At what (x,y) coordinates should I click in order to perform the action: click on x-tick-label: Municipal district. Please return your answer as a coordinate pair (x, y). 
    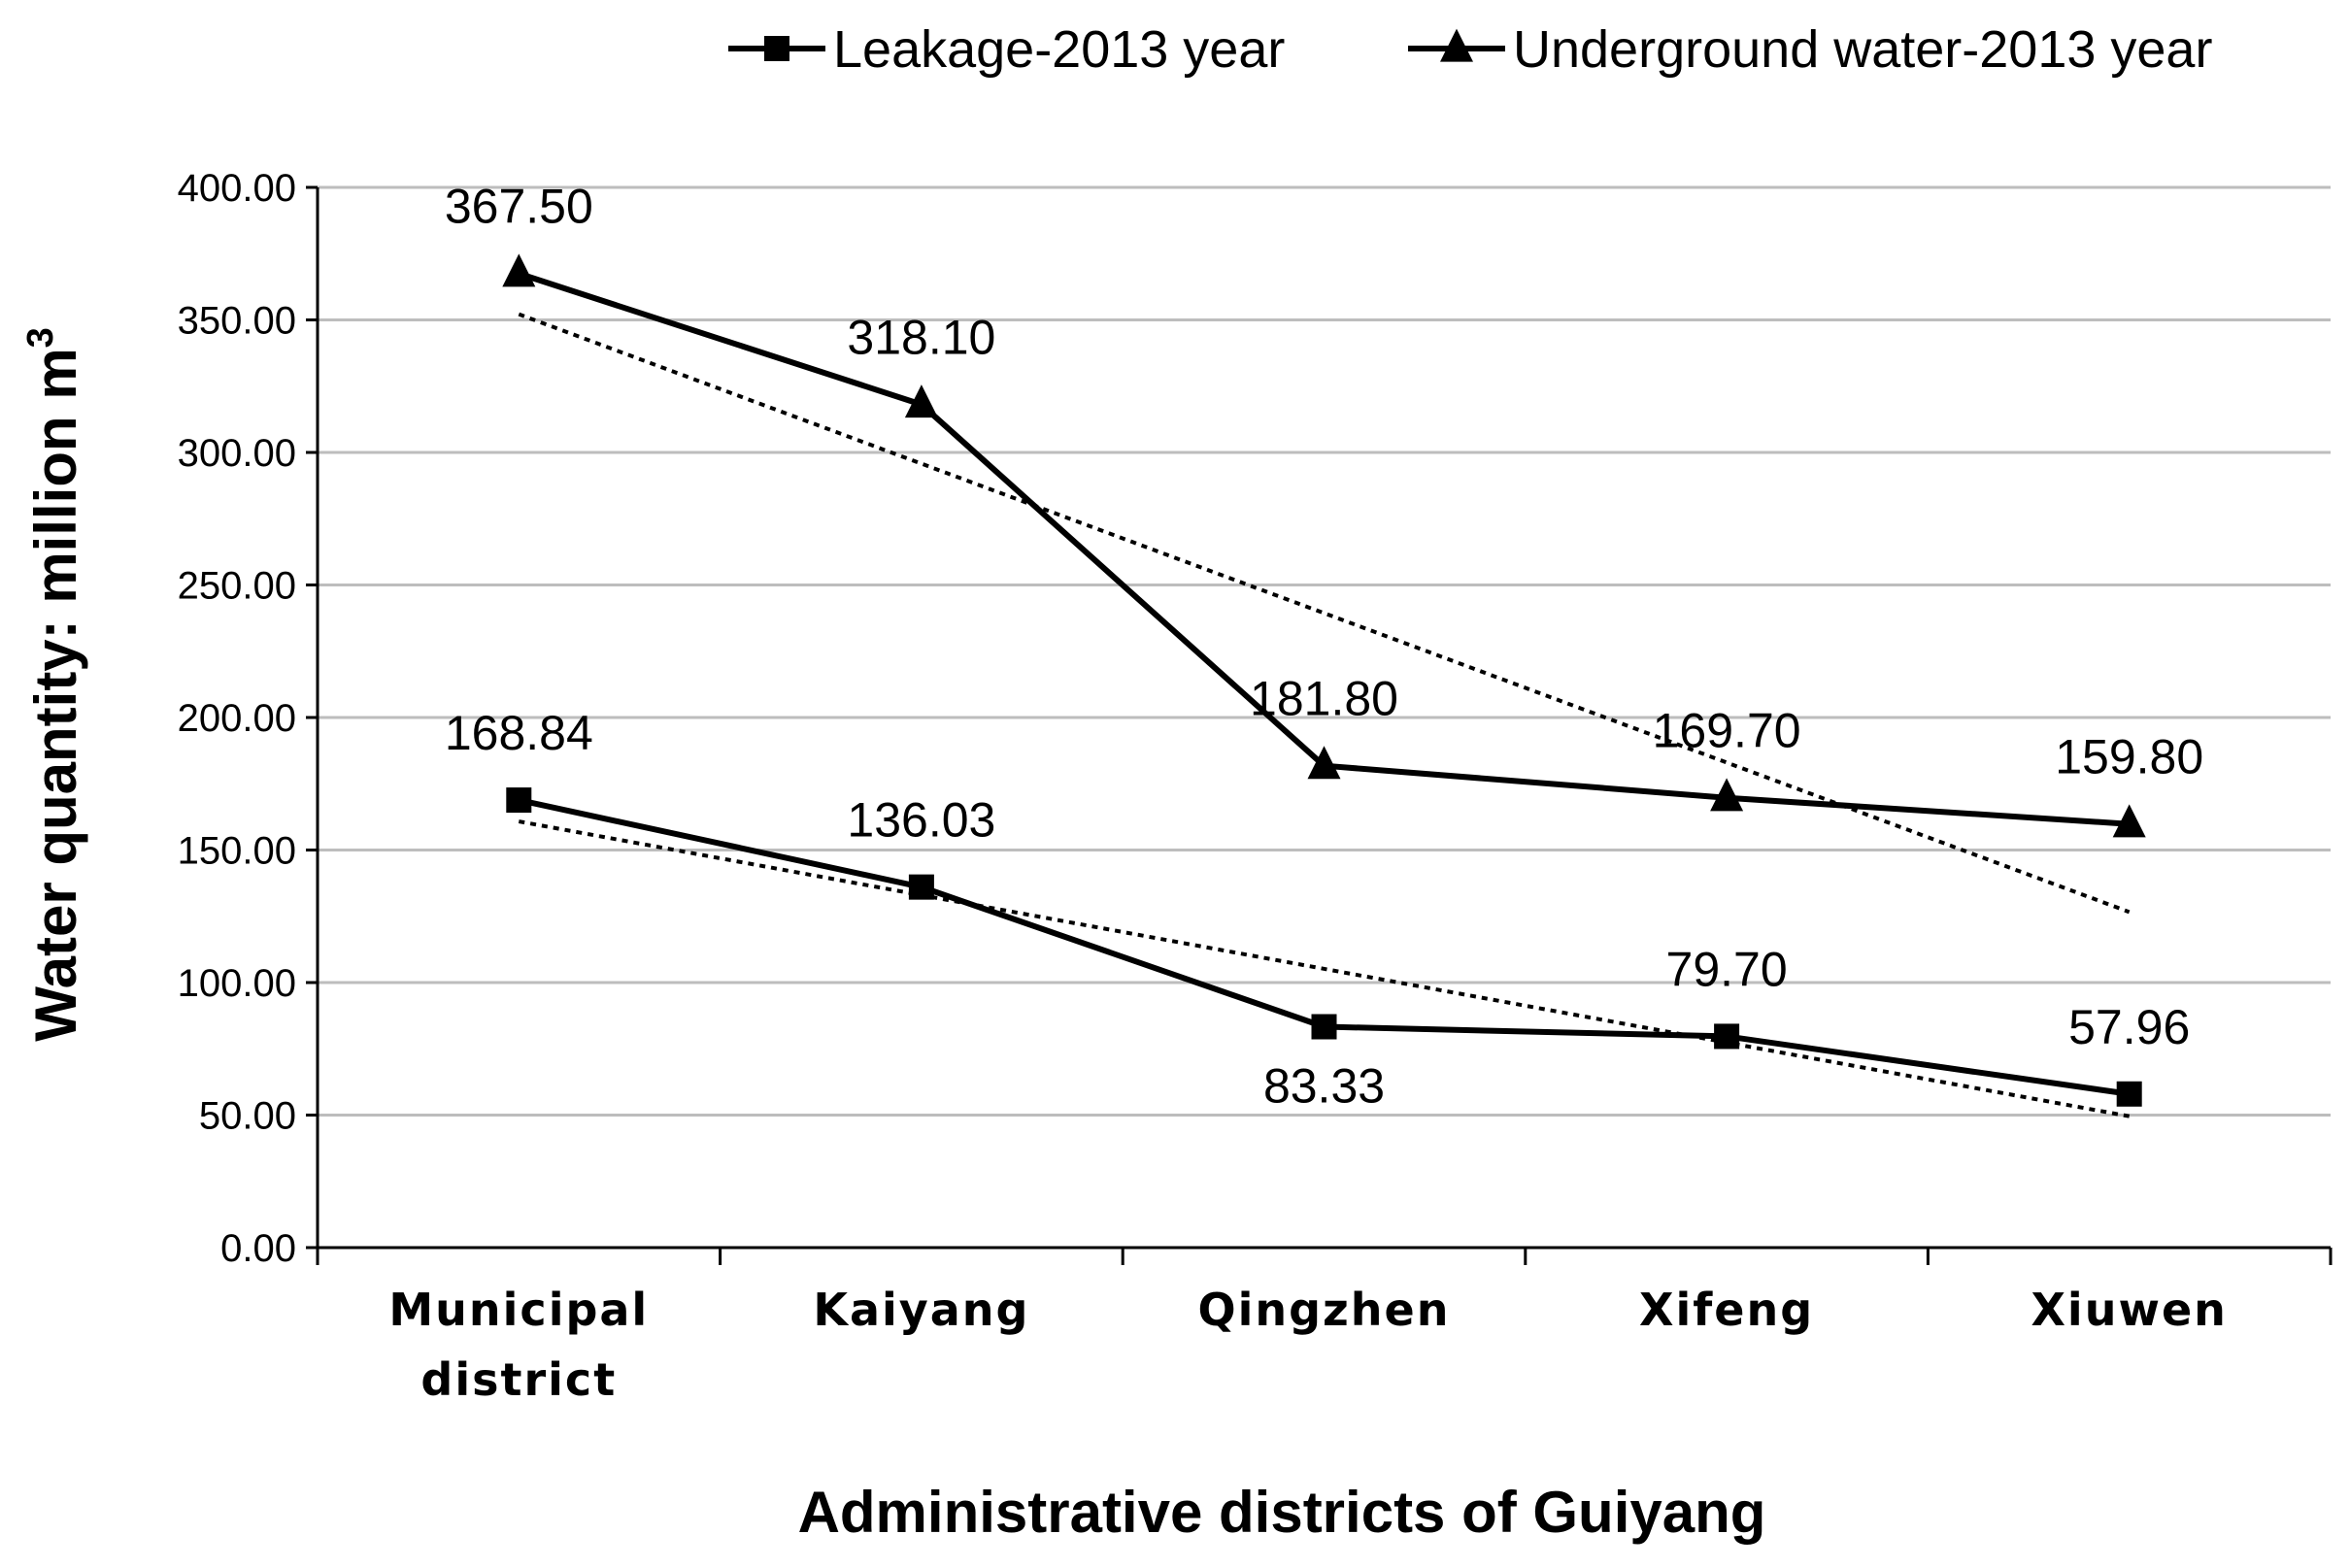
    Looking at the image, I should click on (518, 1345).